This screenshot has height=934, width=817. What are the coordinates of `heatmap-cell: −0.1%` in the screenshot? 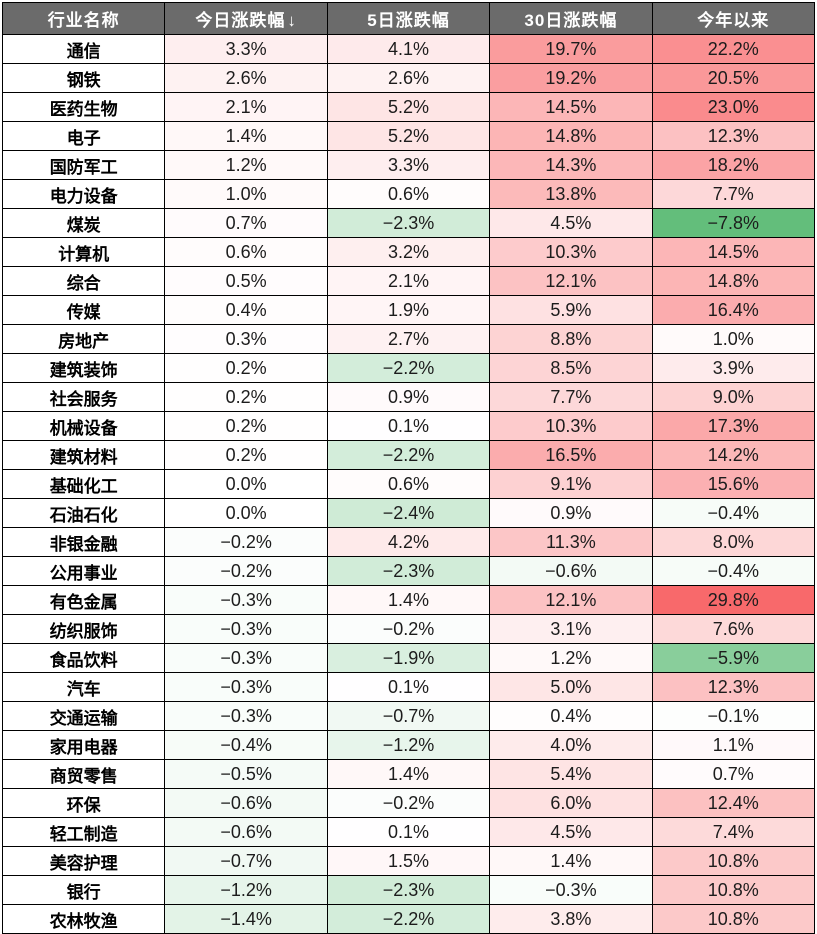 It's located at (733, 716).